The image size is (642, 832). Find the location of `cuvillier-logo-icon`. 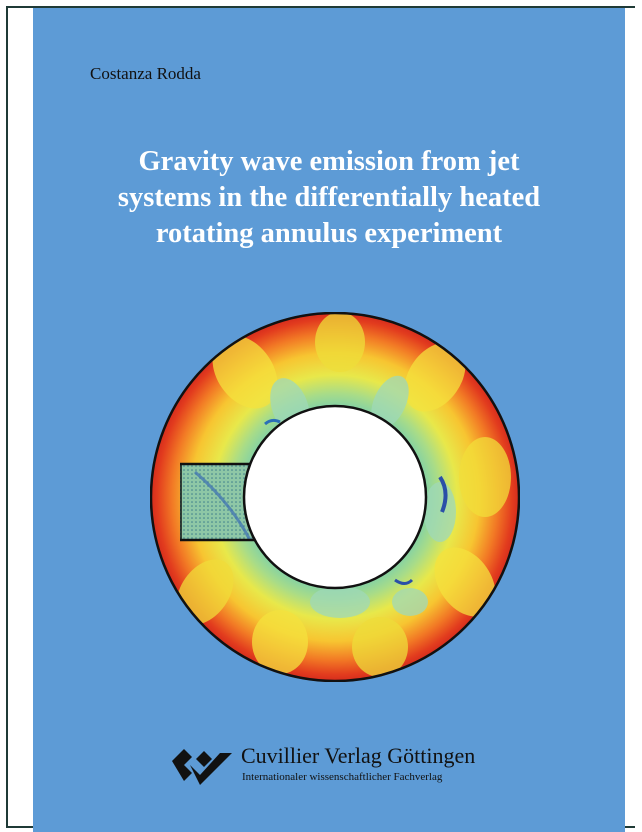

cuvillier-logo-icon is located at coordinates (202, 767).